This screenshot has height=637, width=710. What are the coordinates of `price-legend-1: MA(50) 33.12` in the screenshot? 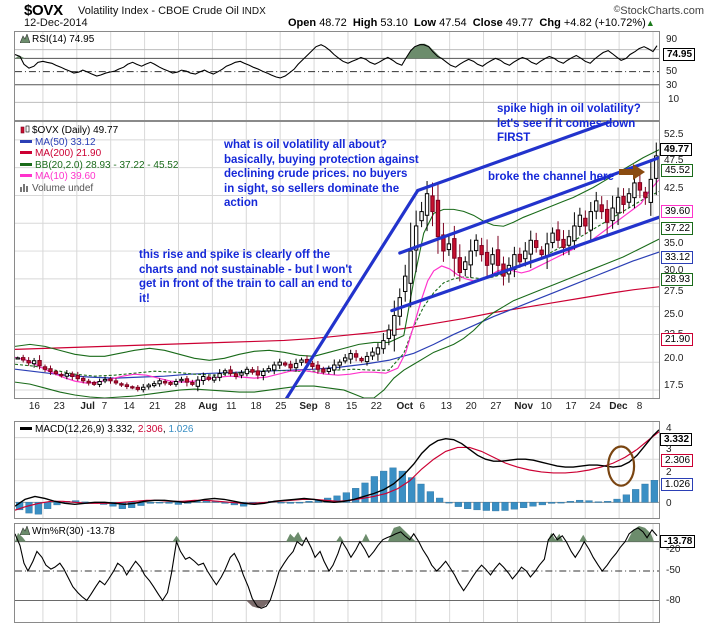 It's located at (65, 142).